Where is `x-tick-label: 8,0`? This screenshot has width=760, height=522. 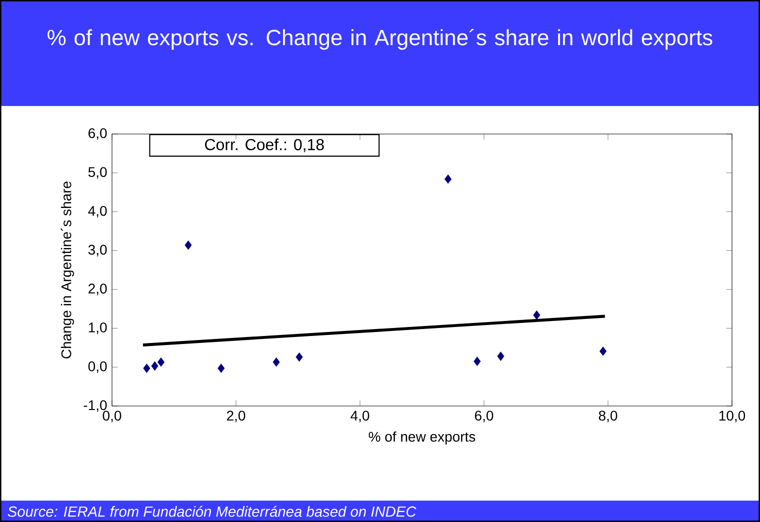 x-tick-label: 8,0 is located at coordinates (608, 416).